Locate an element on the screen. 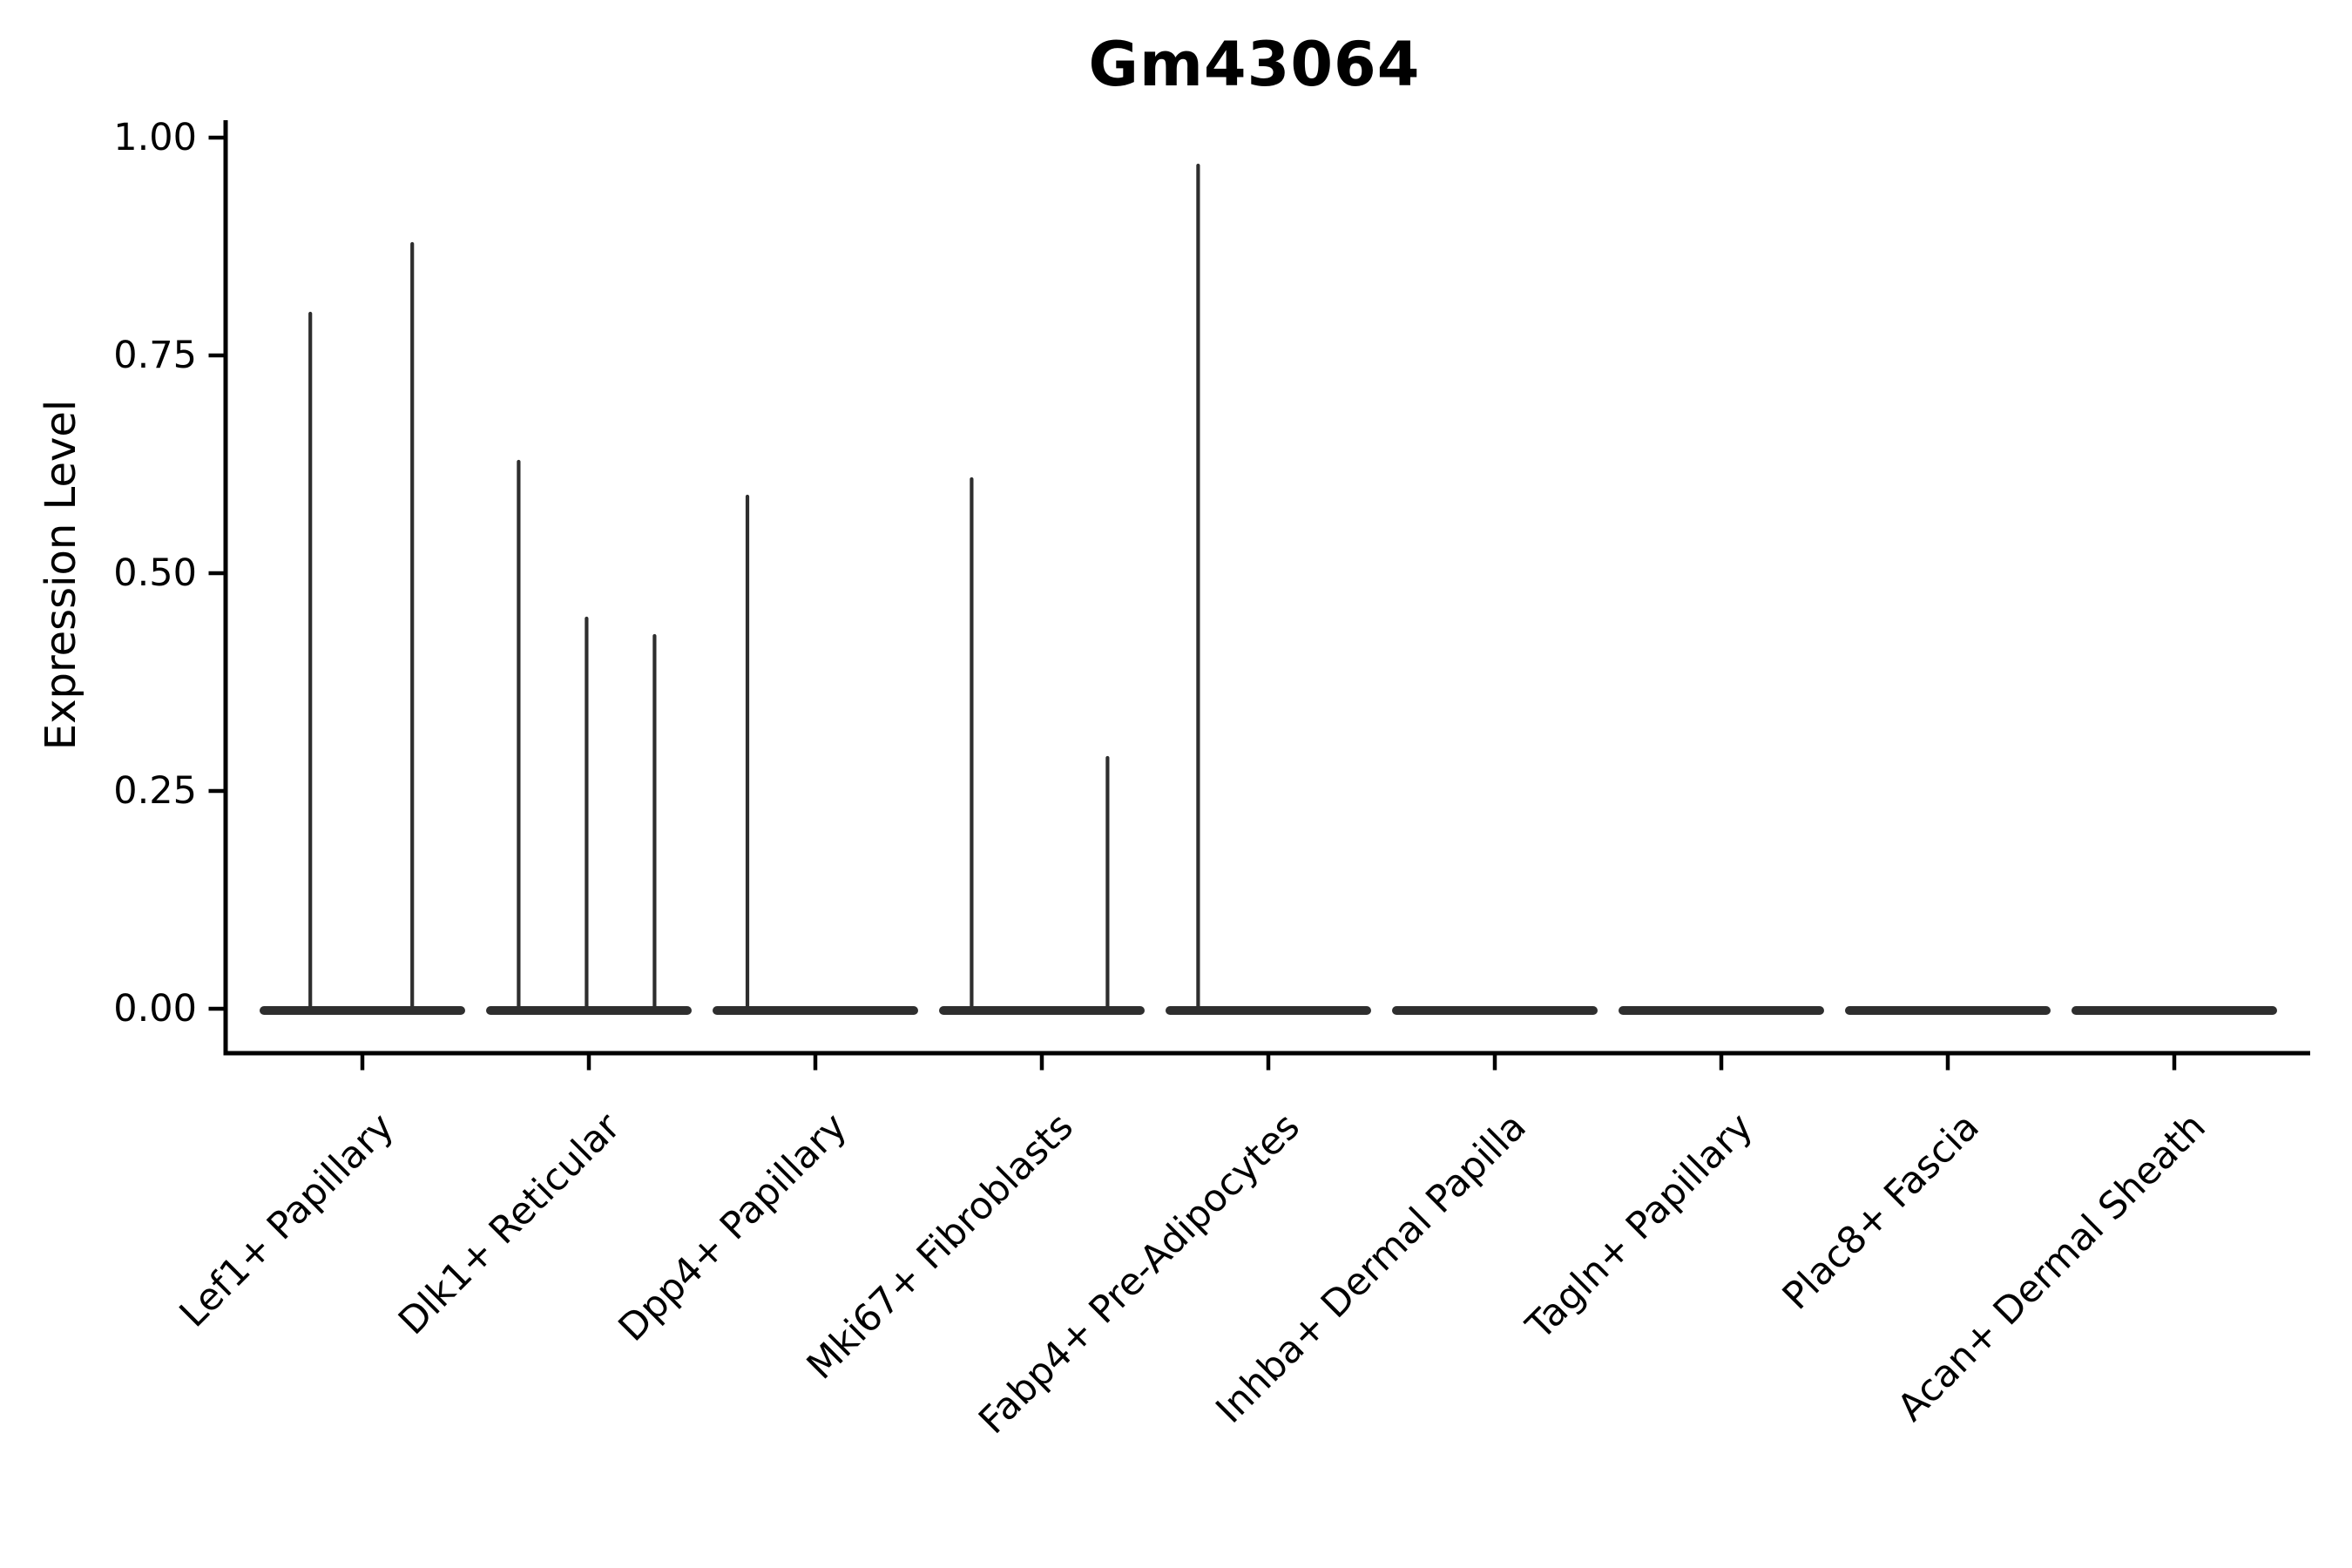 Image resolution: width=2352 pixels, height=1568 pixels. x-tick-label: Tagln+ Papillary is located at coordinates (1639, 1226).